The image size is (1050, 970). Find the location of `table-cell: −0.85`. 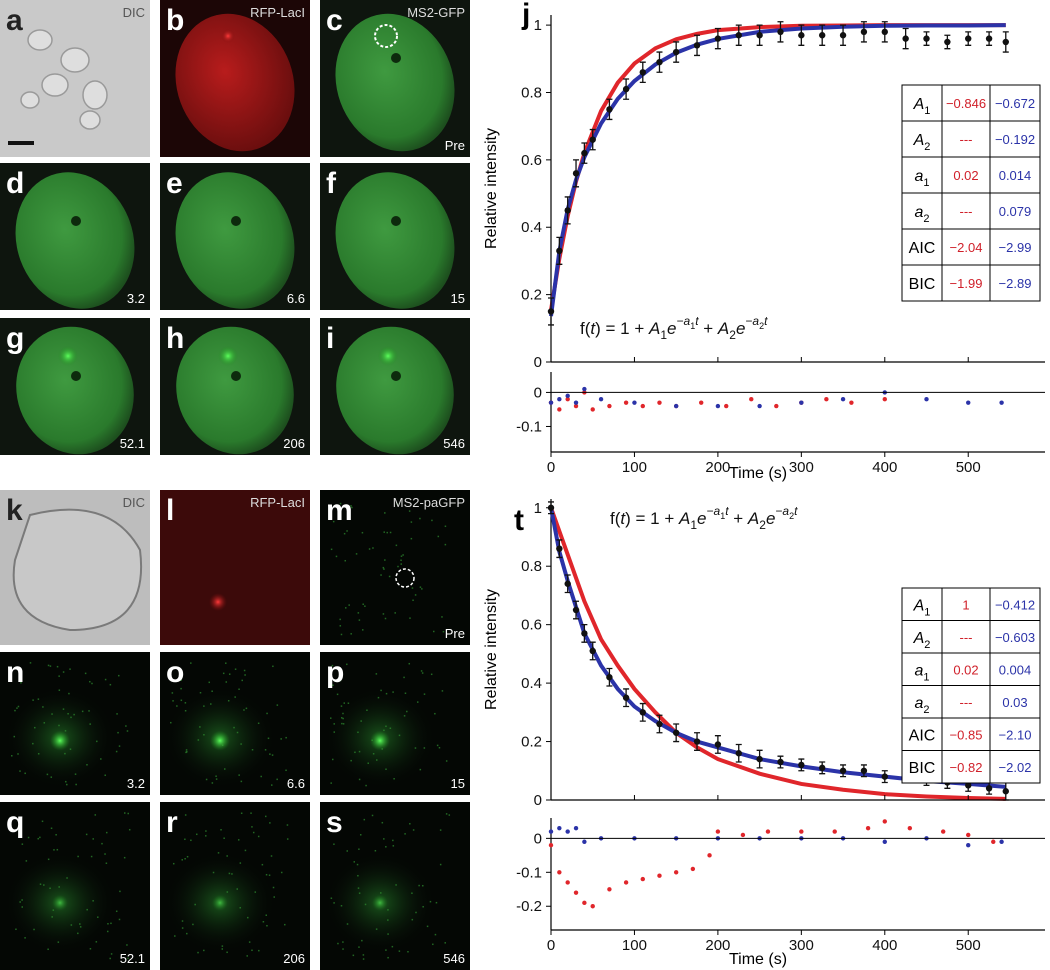

table-cell: −0.85 is located at coordinates (966, 734).